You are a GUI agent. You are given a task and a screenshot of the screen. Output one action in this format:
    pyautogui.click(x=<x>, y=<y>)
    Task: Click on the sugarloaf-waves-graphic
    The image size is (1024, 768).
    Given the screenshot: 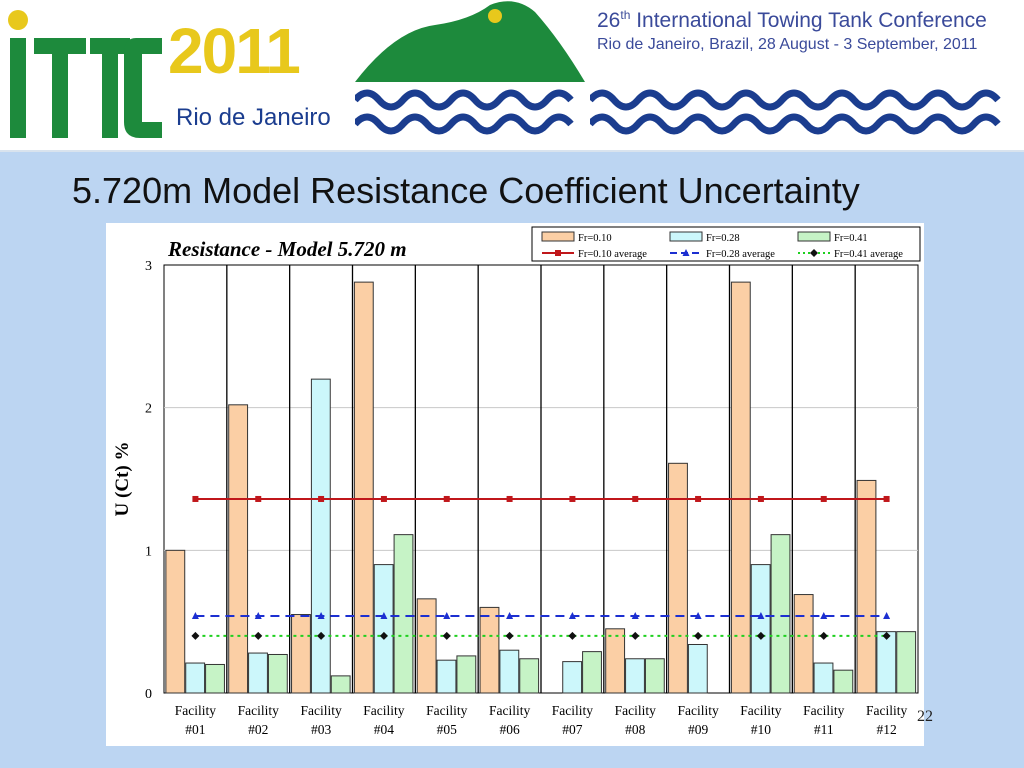 What is the action you would take?
    pyautogui.click(x=470, y=68)
    